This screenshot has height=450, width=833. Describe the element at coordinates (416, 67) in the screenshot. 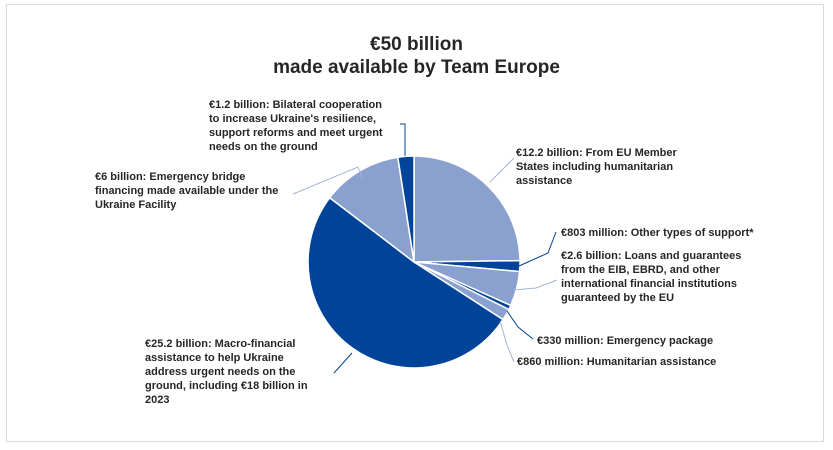

I see `chart-title-line-2: made available by Team Europe` at that location.